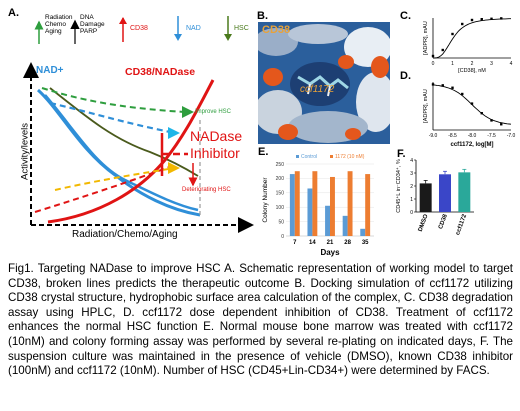  Describe the element at coordinates (461, 224) in the screenshot. I see `f-x-tick: ccf1172` at that location.